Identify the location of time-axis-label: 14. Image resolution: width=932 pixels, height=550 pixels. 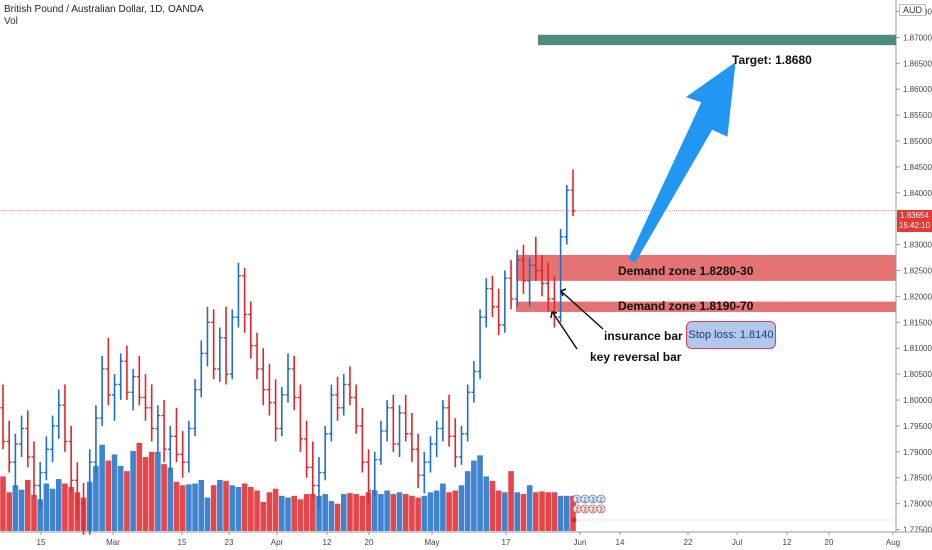
(620, 542).